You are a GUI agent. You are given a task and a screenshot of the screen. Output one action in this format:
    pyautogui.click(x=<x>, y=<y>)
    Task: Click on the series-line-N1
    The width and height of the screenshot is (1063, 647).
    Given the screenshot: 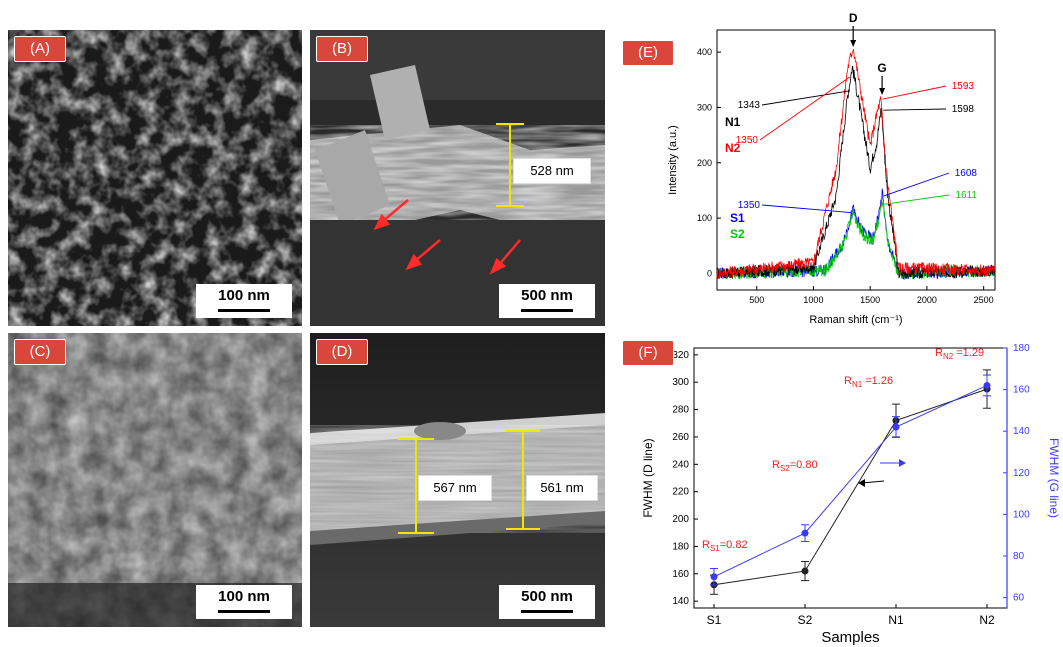 What is the action you would take?
    pyautogui.click(x=856, y=172)
    